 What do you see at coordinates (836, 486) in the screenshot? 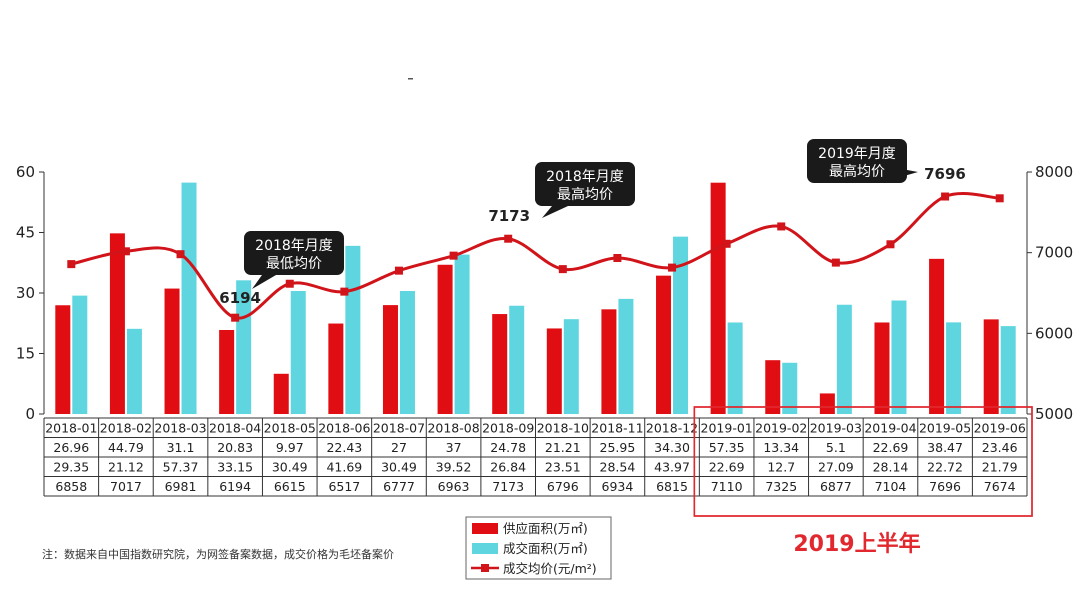
I see `table-price-cell: 6877` at bounding box center [836, 486].